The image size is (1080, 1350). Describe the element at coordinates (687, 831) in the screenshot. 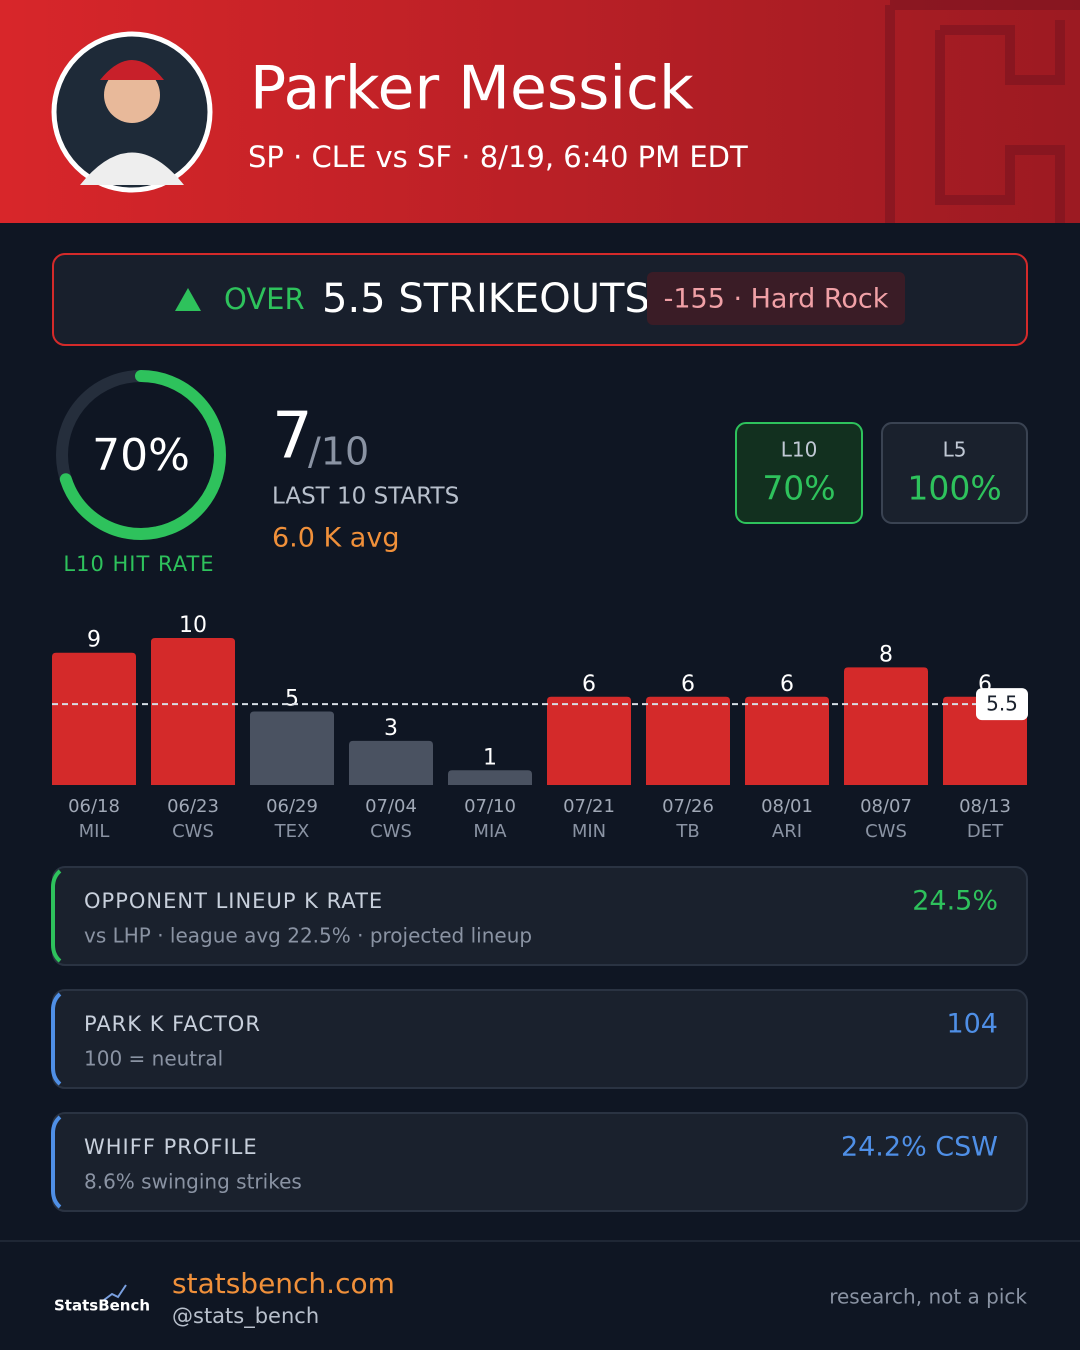

I see `opponent-label: TB` at that location.